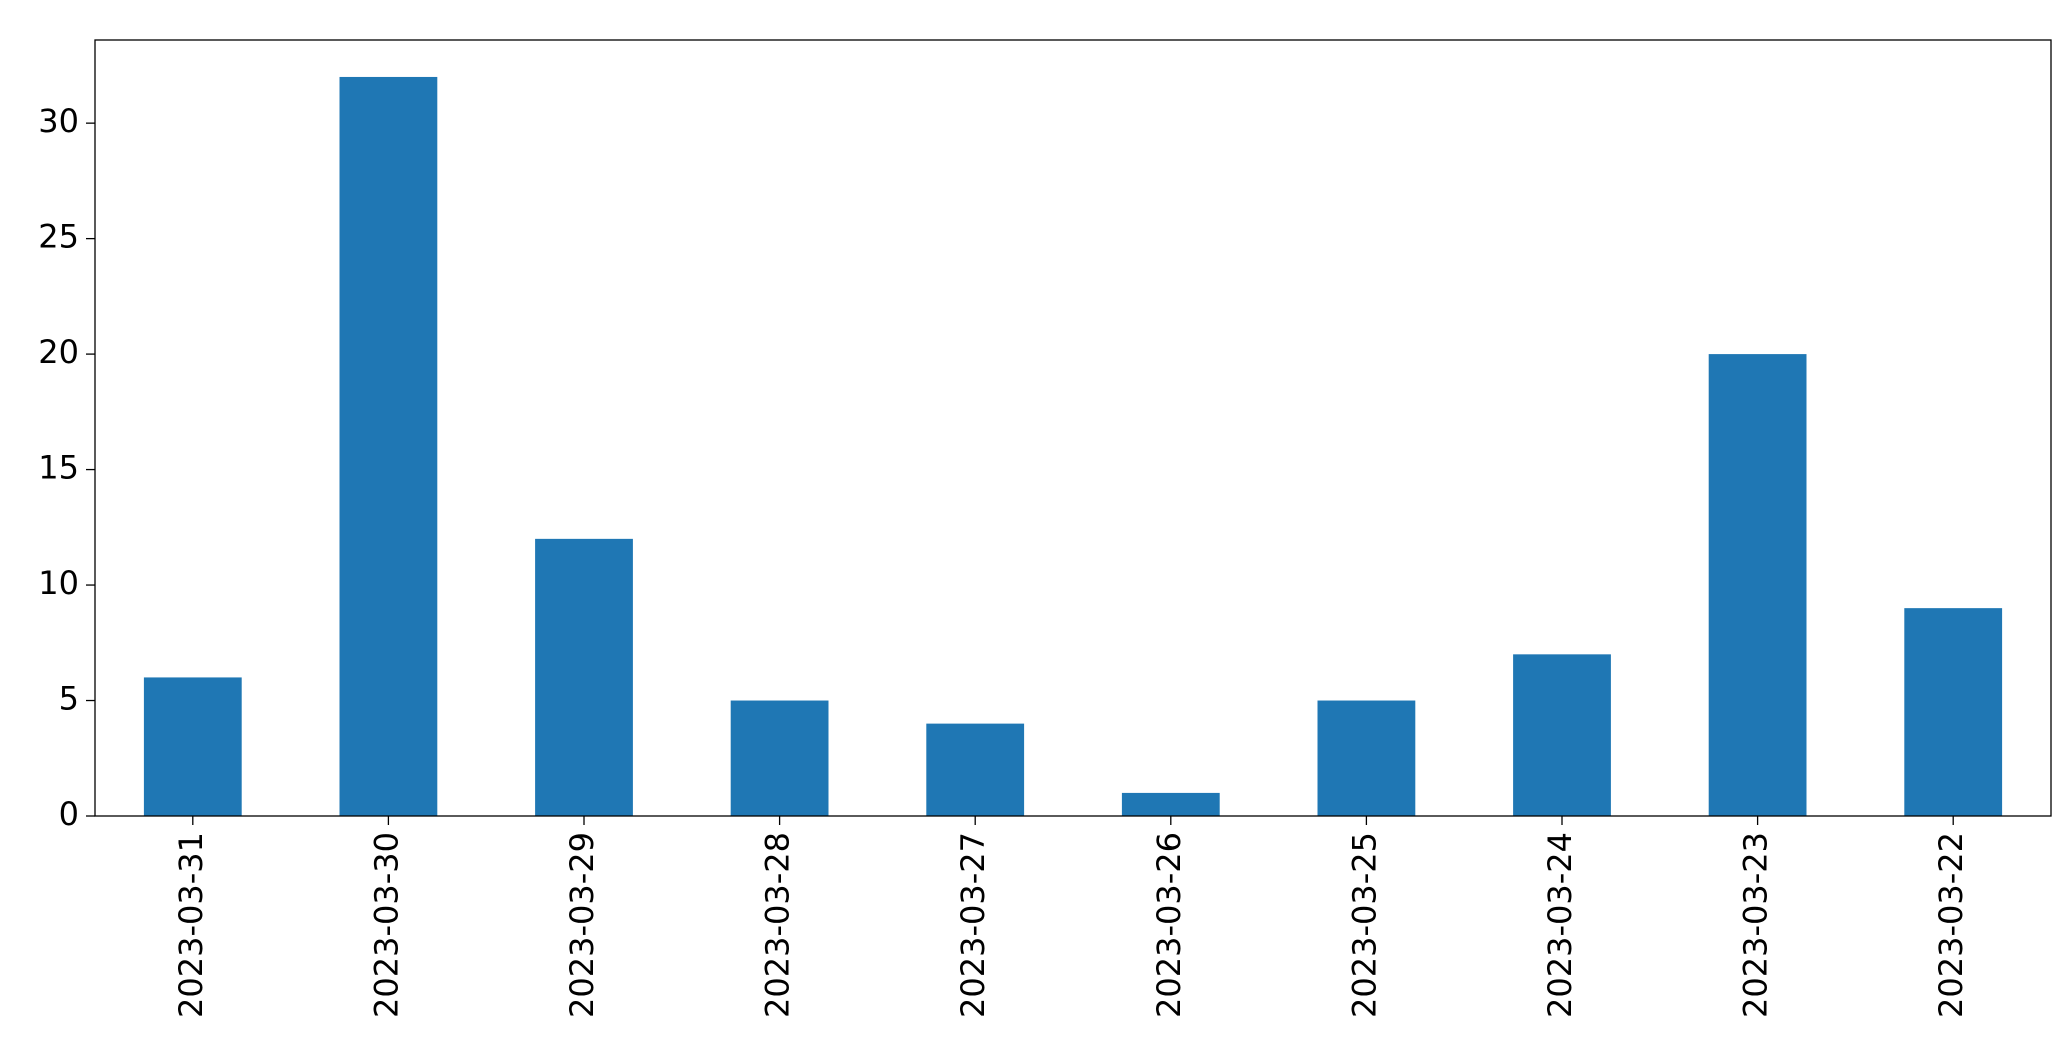  I want to click on x-tick-label: 2023-03-28, so click(778, 925).